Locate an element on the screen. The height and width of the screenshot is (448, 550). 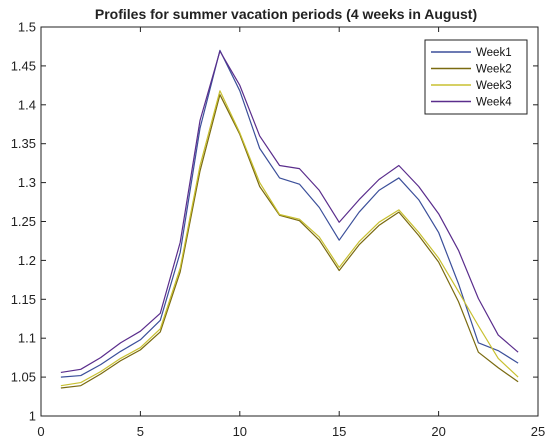
x-tick-label: 10 is located at coordinates (240, 431).